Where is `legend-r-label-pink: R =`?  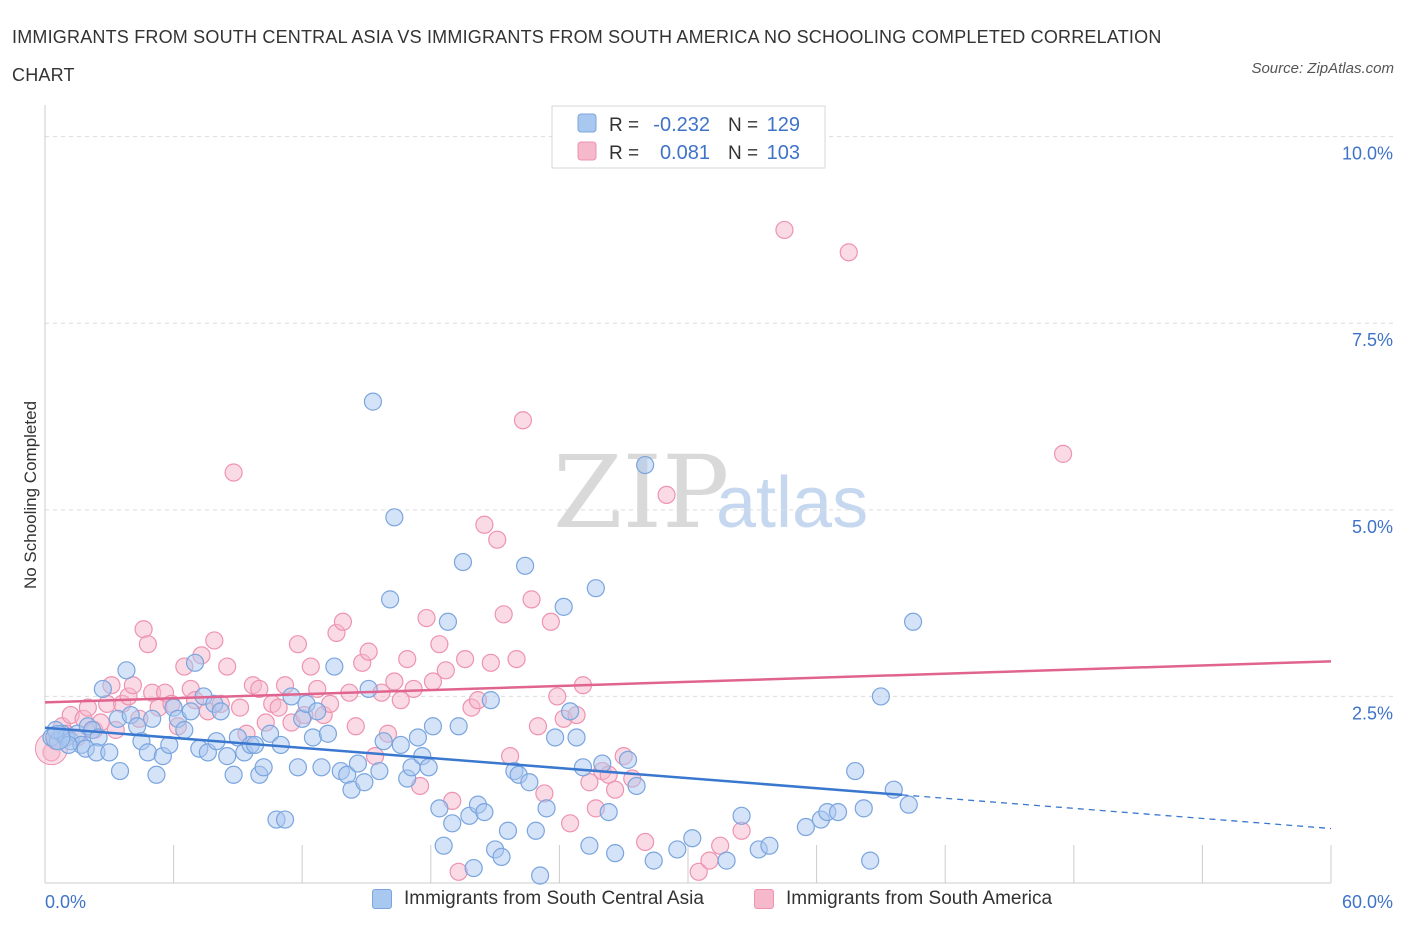 legend-r-label-pink: R = is located at coordinates (624, 153).